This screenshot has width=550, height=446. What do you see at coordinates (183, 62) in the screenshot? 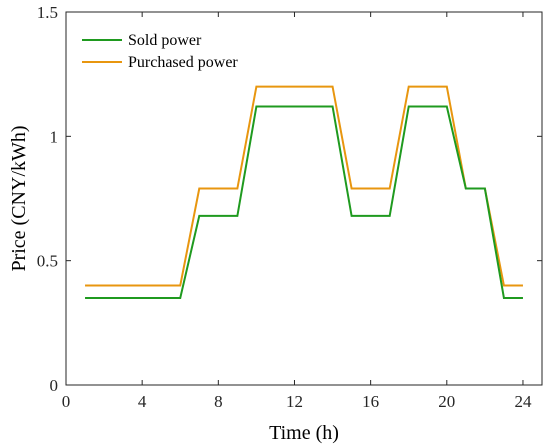
I see `legend-label: Purchased power` at bounding box center [183, 62].